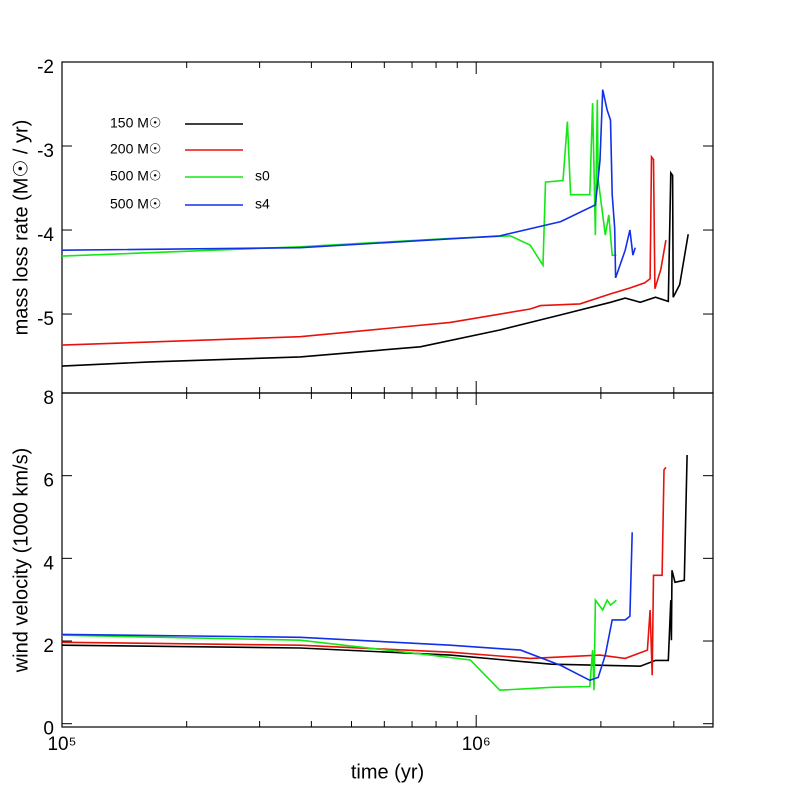 This screenshot has height=794, width=789. I want to click on legend-tag: s4, so click(262, 204).